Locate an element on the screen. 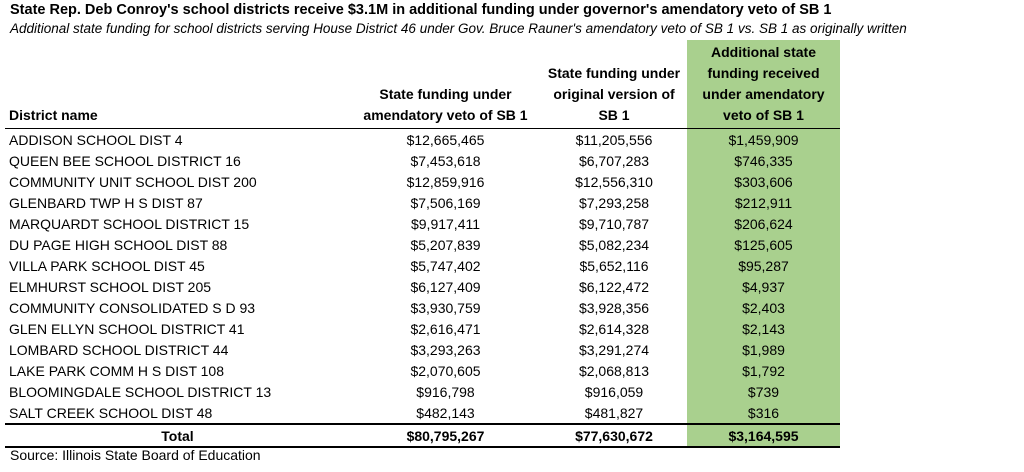 Image resolution: width=1024 pixels, height=472 pixels. district-name-cell: QUEEN BEE SCHOOL DISTRICT 16 is located at coordinates (125, 160).